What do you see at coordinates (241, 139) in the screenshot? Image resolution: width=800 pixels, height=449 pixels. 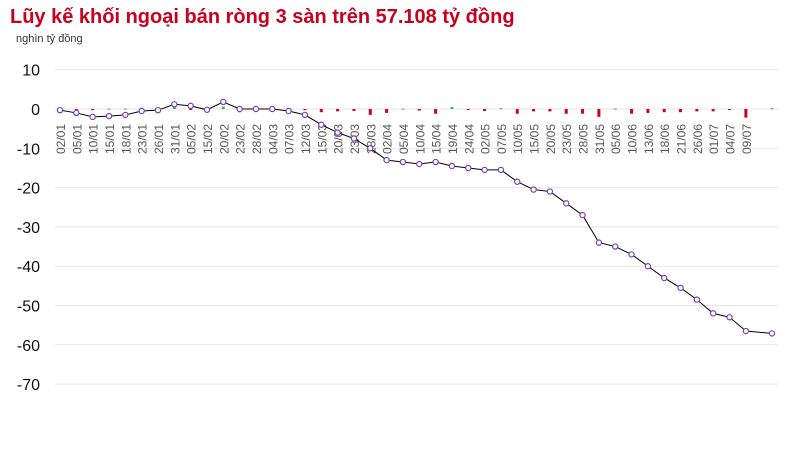 I see `x-tick-label: 23/02` at bounding box center [241, 139].